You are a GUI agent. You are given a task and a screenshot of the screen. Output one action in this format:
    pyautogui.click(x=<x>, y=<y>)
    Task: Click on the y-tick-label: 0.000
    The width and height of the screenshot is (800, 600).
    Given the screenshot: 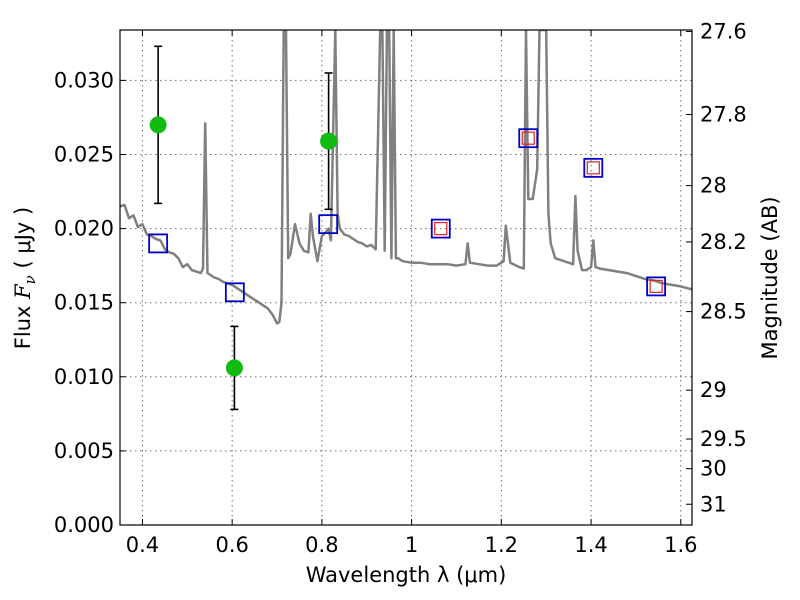 What is the action you would take?
    pyautogui.click(x=84, y=525)
    